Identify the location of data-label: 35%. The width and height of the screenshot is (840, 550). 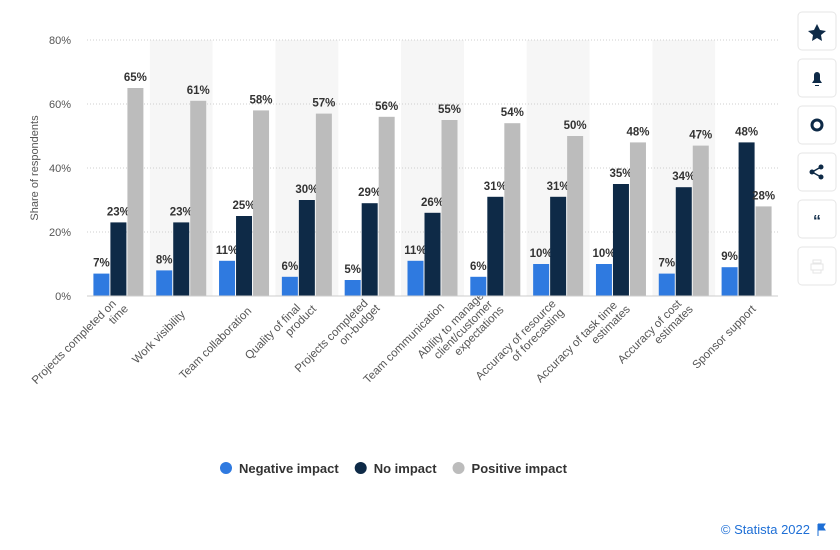
(620, 174).